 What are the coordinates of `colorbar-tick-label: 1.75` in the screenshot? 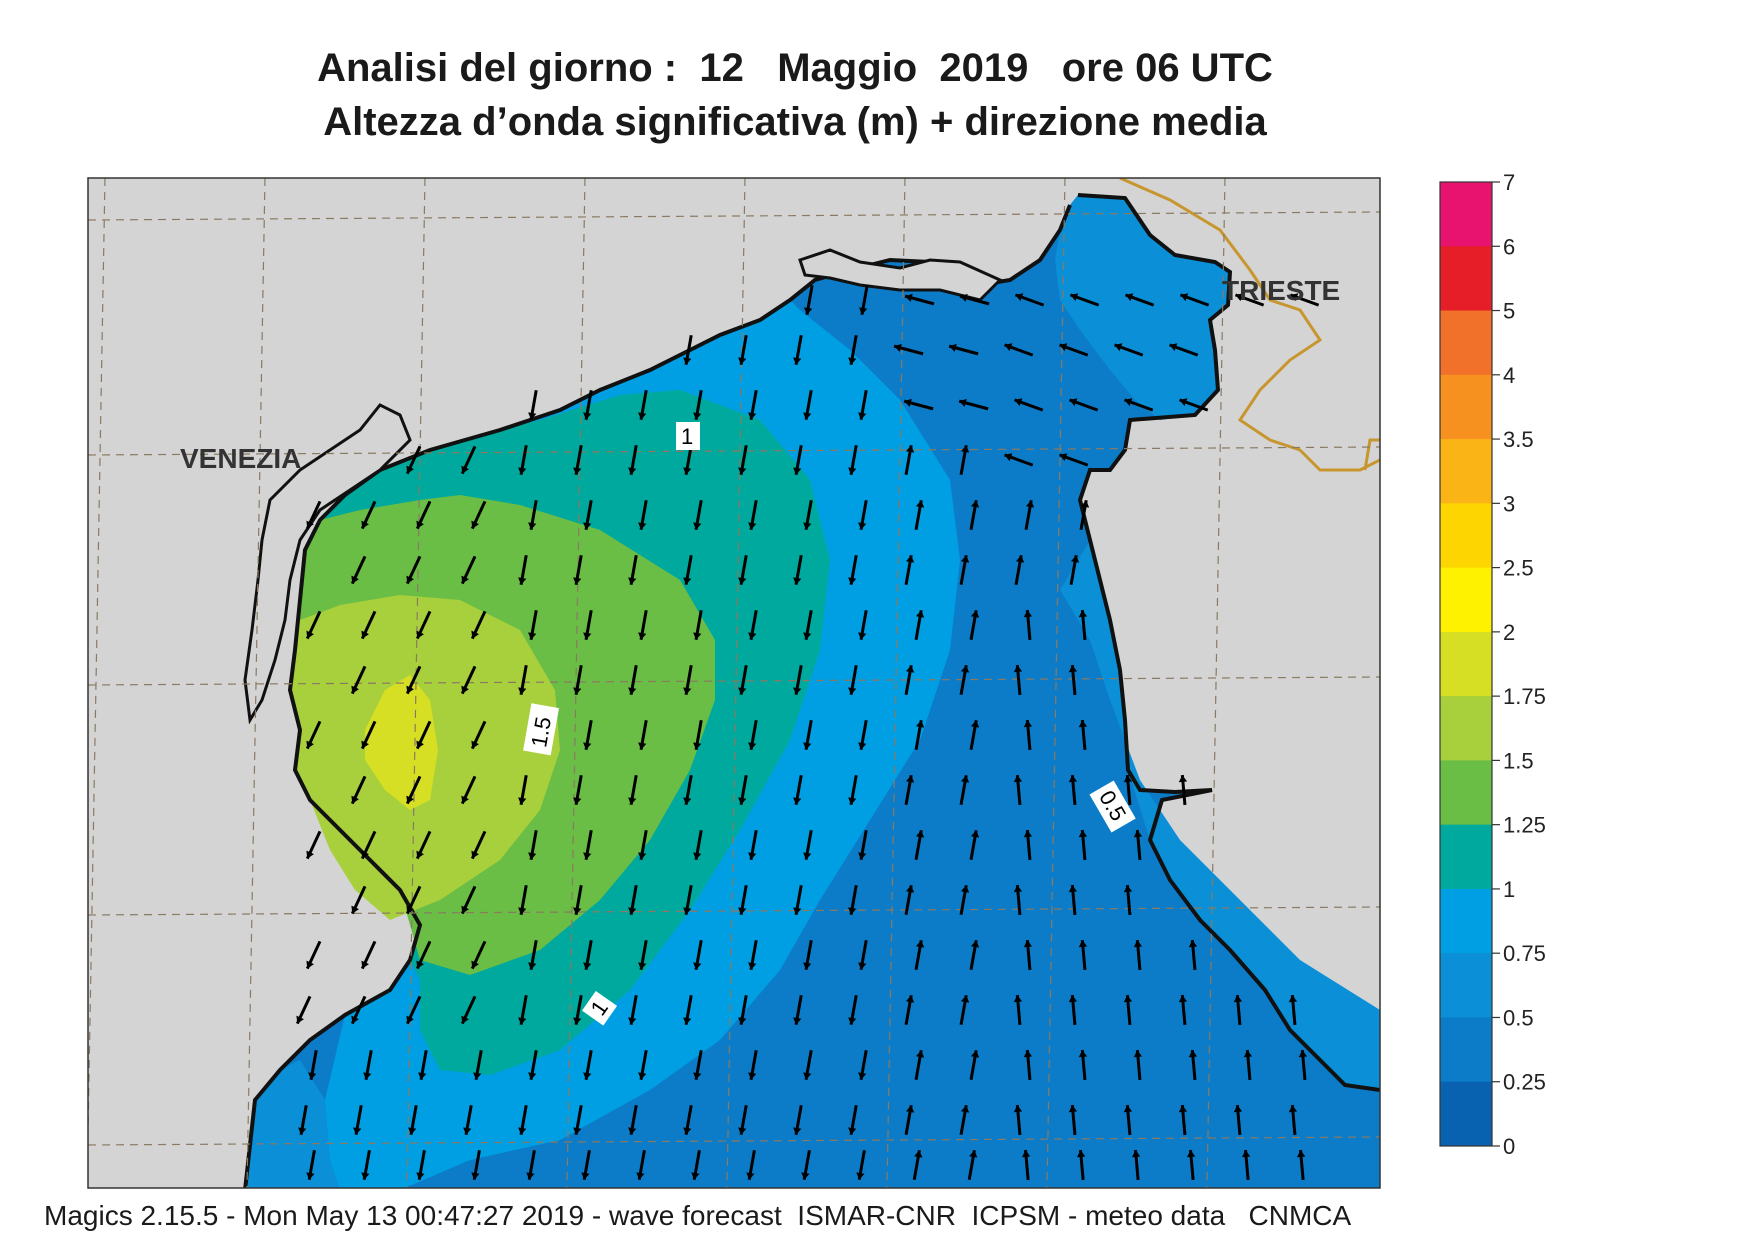 It's located at (1524, 696).